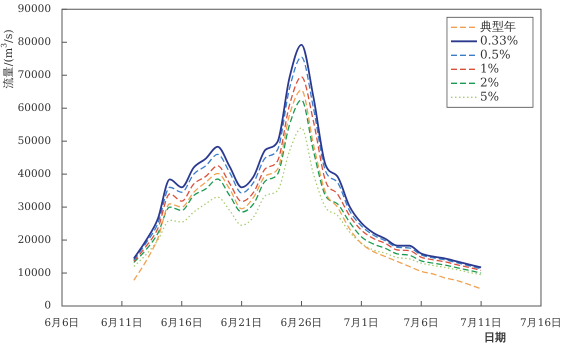  Describe the element at coordinates (34, 140) in the screenshot. I see `y-tick-label: 50000` at that location.